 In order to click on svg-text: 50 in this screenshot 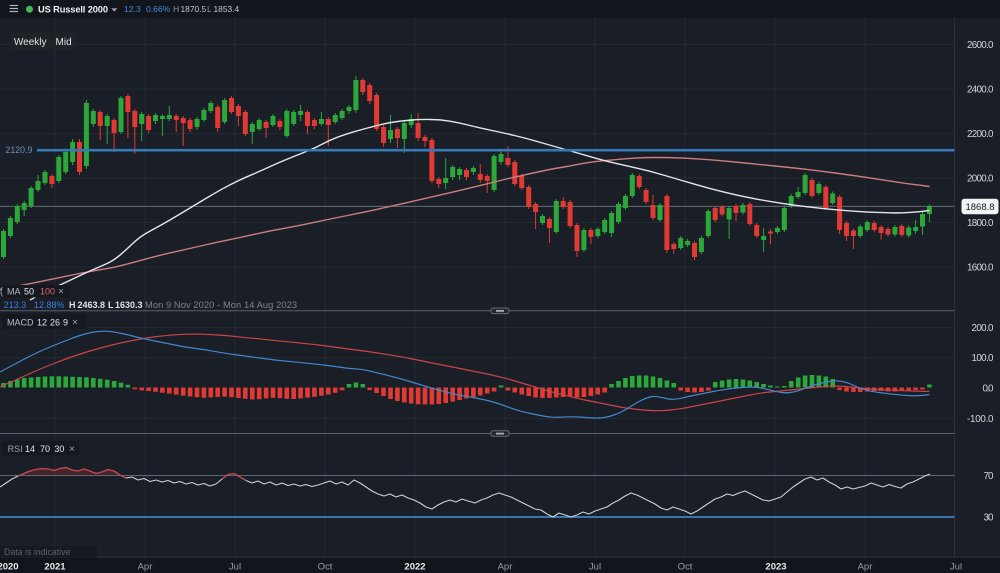, I will do `click(29, 292)`.